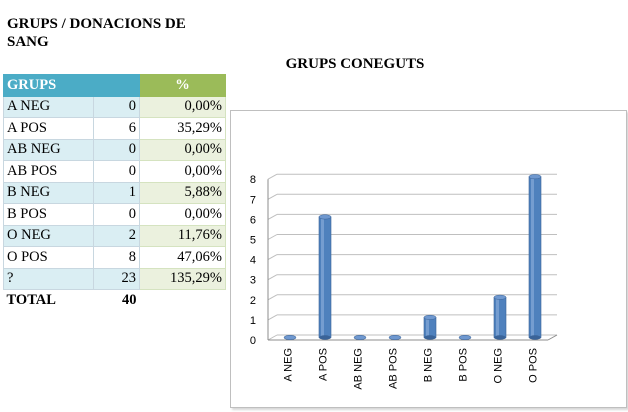 The height and width of the screenshot is (412, 628). I want to click on y-tick-label: 4, so click(253, 261).